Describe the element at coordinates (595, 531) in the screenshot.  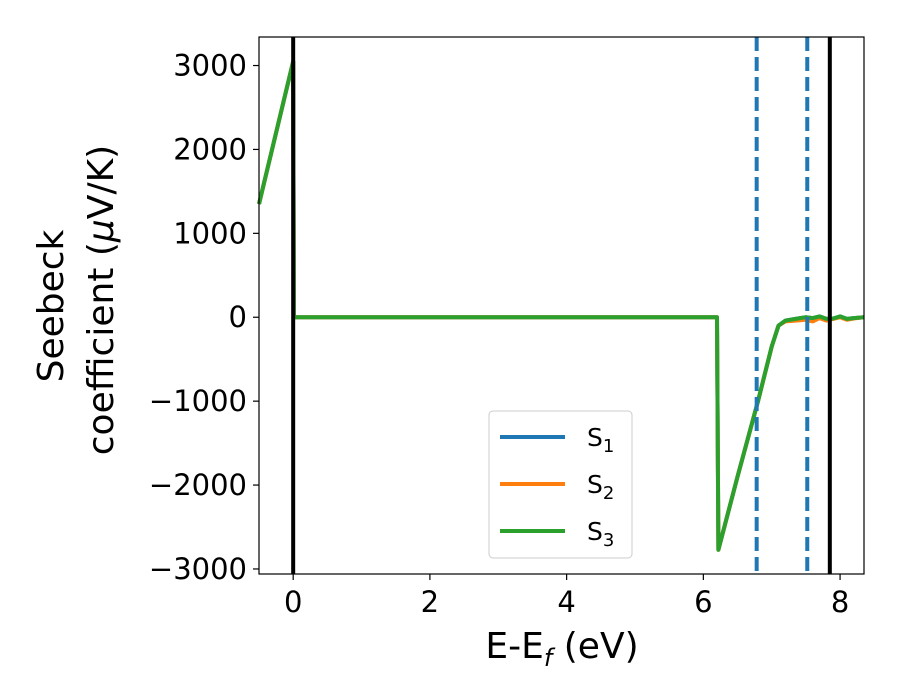
I see `legend-label-s3: S` at that location.